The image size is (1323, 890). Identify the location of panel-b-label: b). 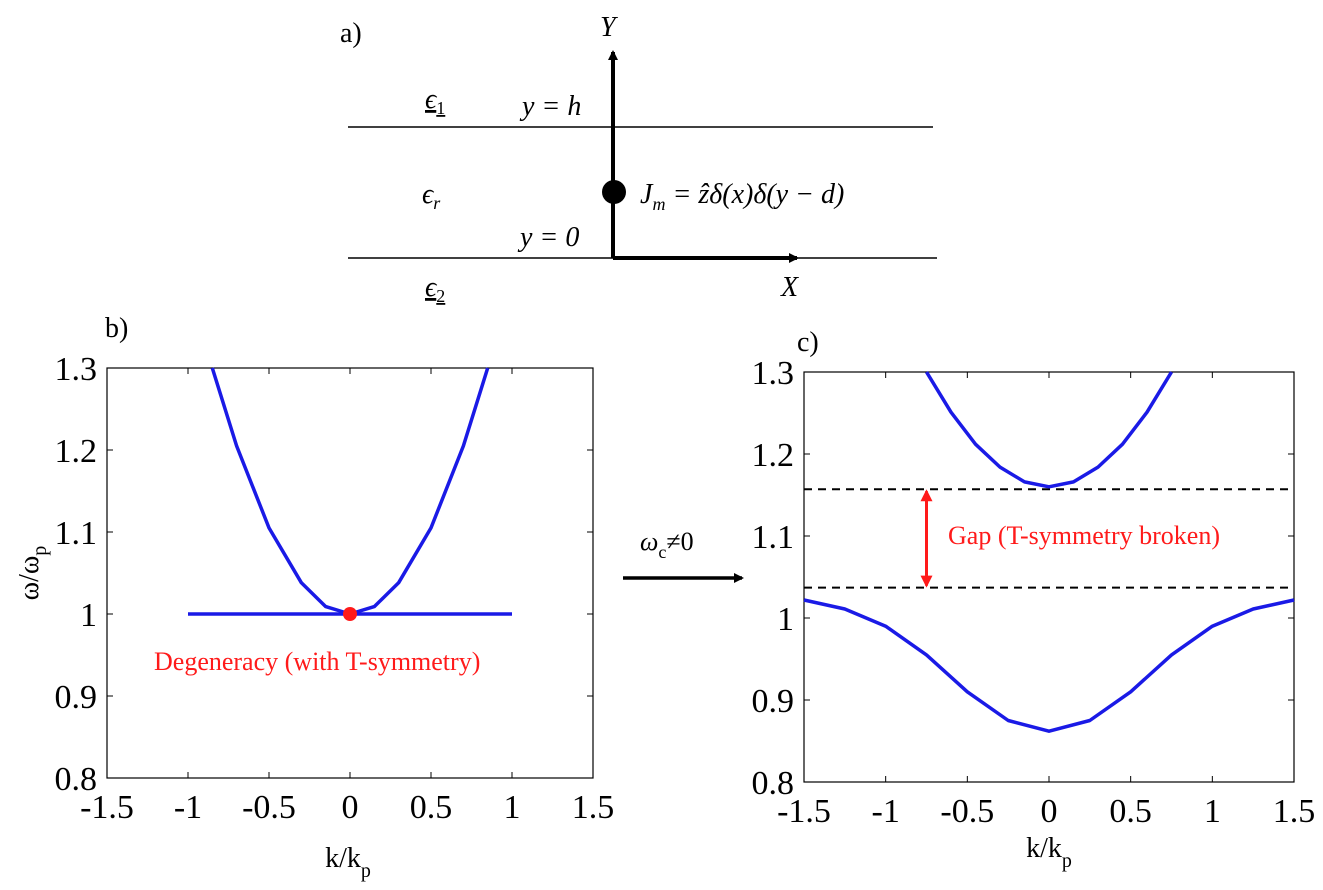
(116, 328).